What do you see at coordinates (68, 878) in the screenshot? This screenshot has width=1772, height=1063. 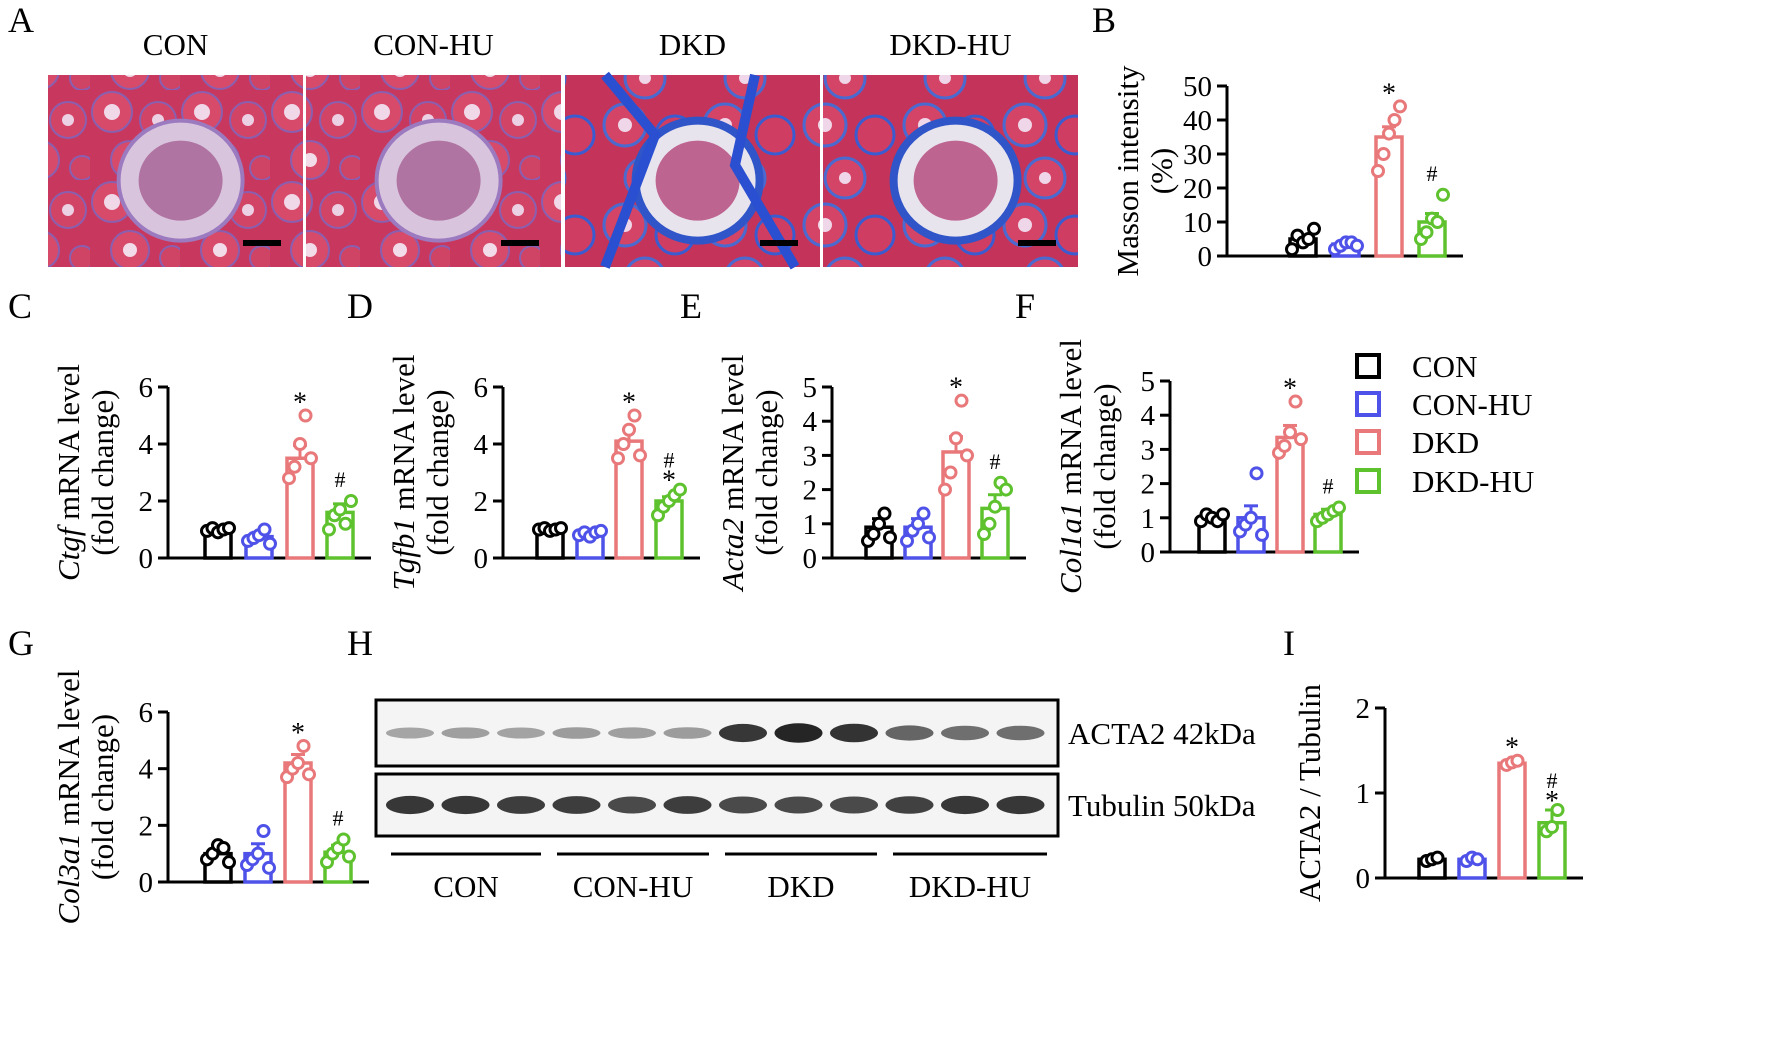 I see `y-axis-label-gene: Col3a1` at bounding box center [68, 878].